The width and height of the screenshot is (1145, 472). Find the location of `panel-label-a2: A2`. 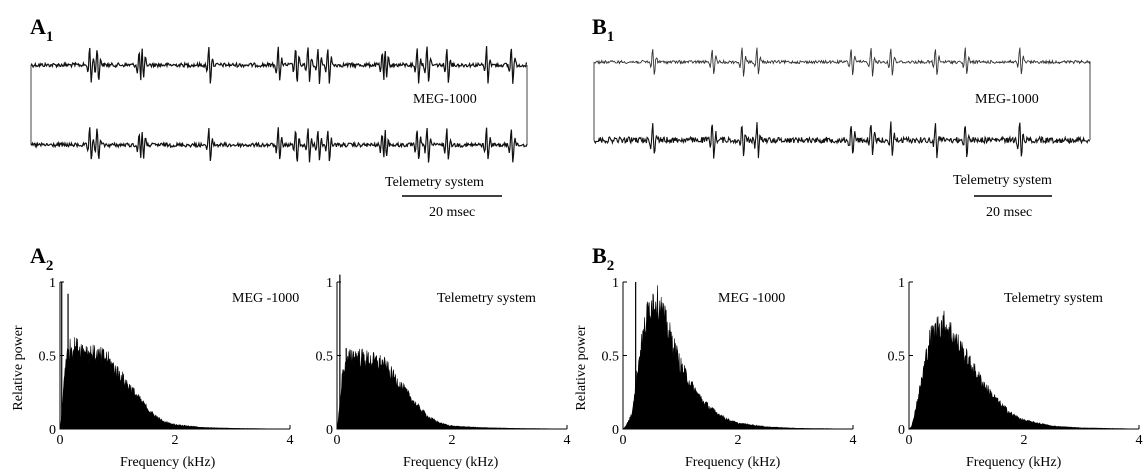

panel-label-a2: A2 is located at coordinates (41, 258).